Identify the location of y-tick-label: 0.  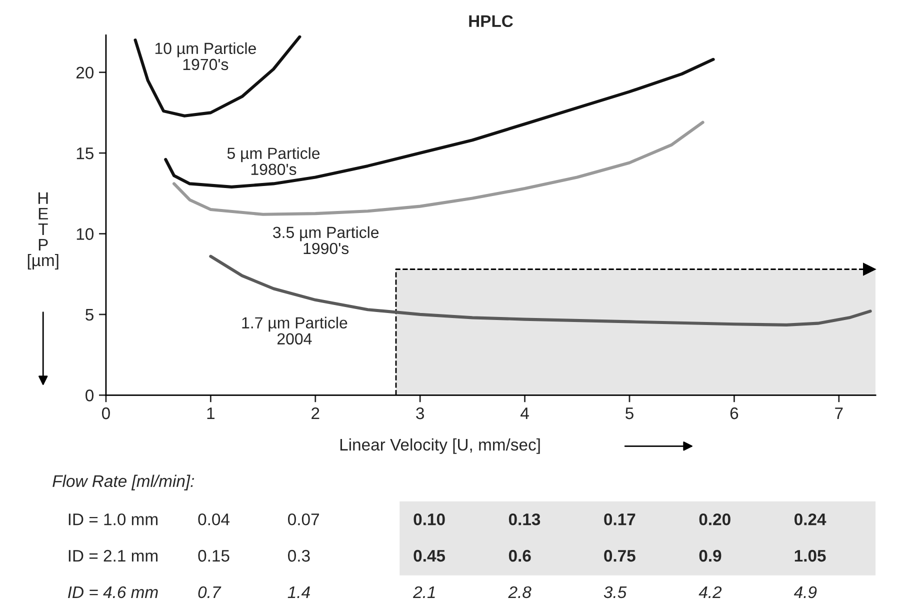
(90, 396).